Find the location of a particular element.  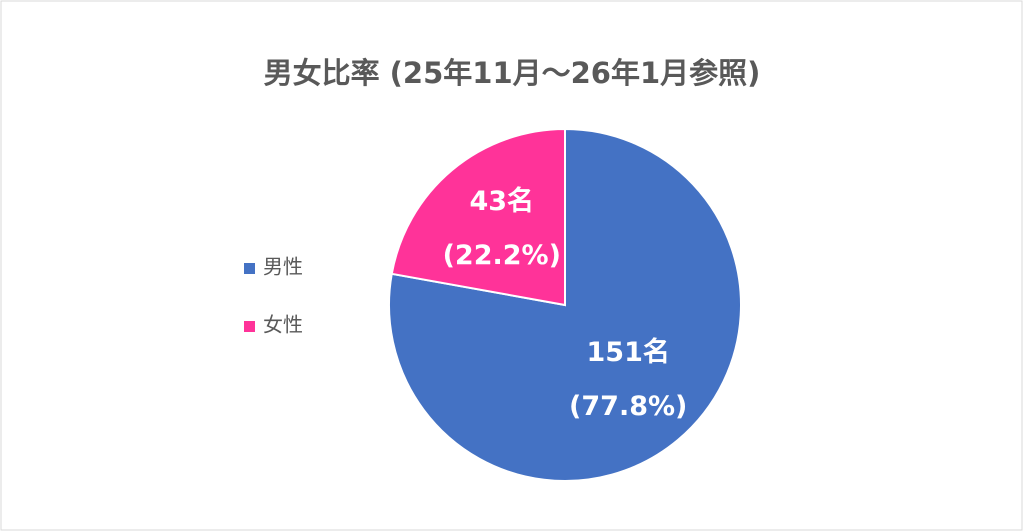

legend-label: 男性 is located at coordinates (283, 267).